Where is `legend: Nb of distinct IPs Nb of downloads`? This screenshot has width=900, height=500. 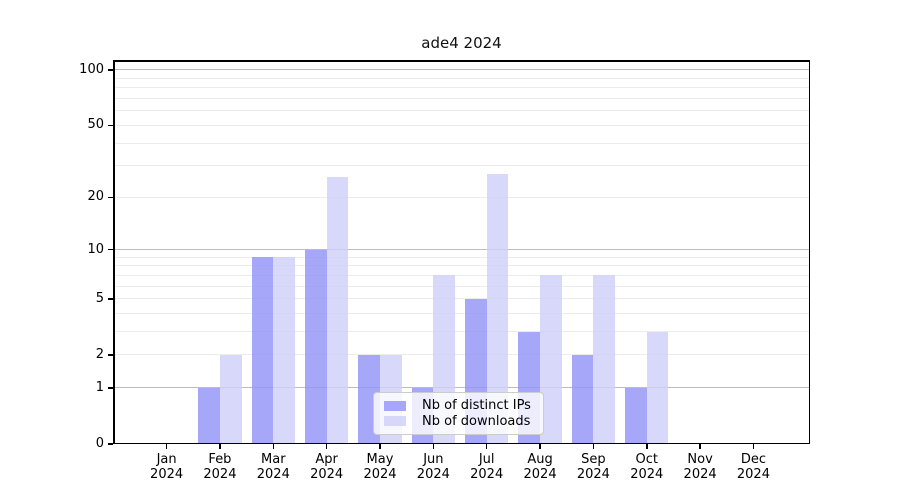 legend: Nb of distinct IPs Nb of downloads is located at coordinates (458, 413).